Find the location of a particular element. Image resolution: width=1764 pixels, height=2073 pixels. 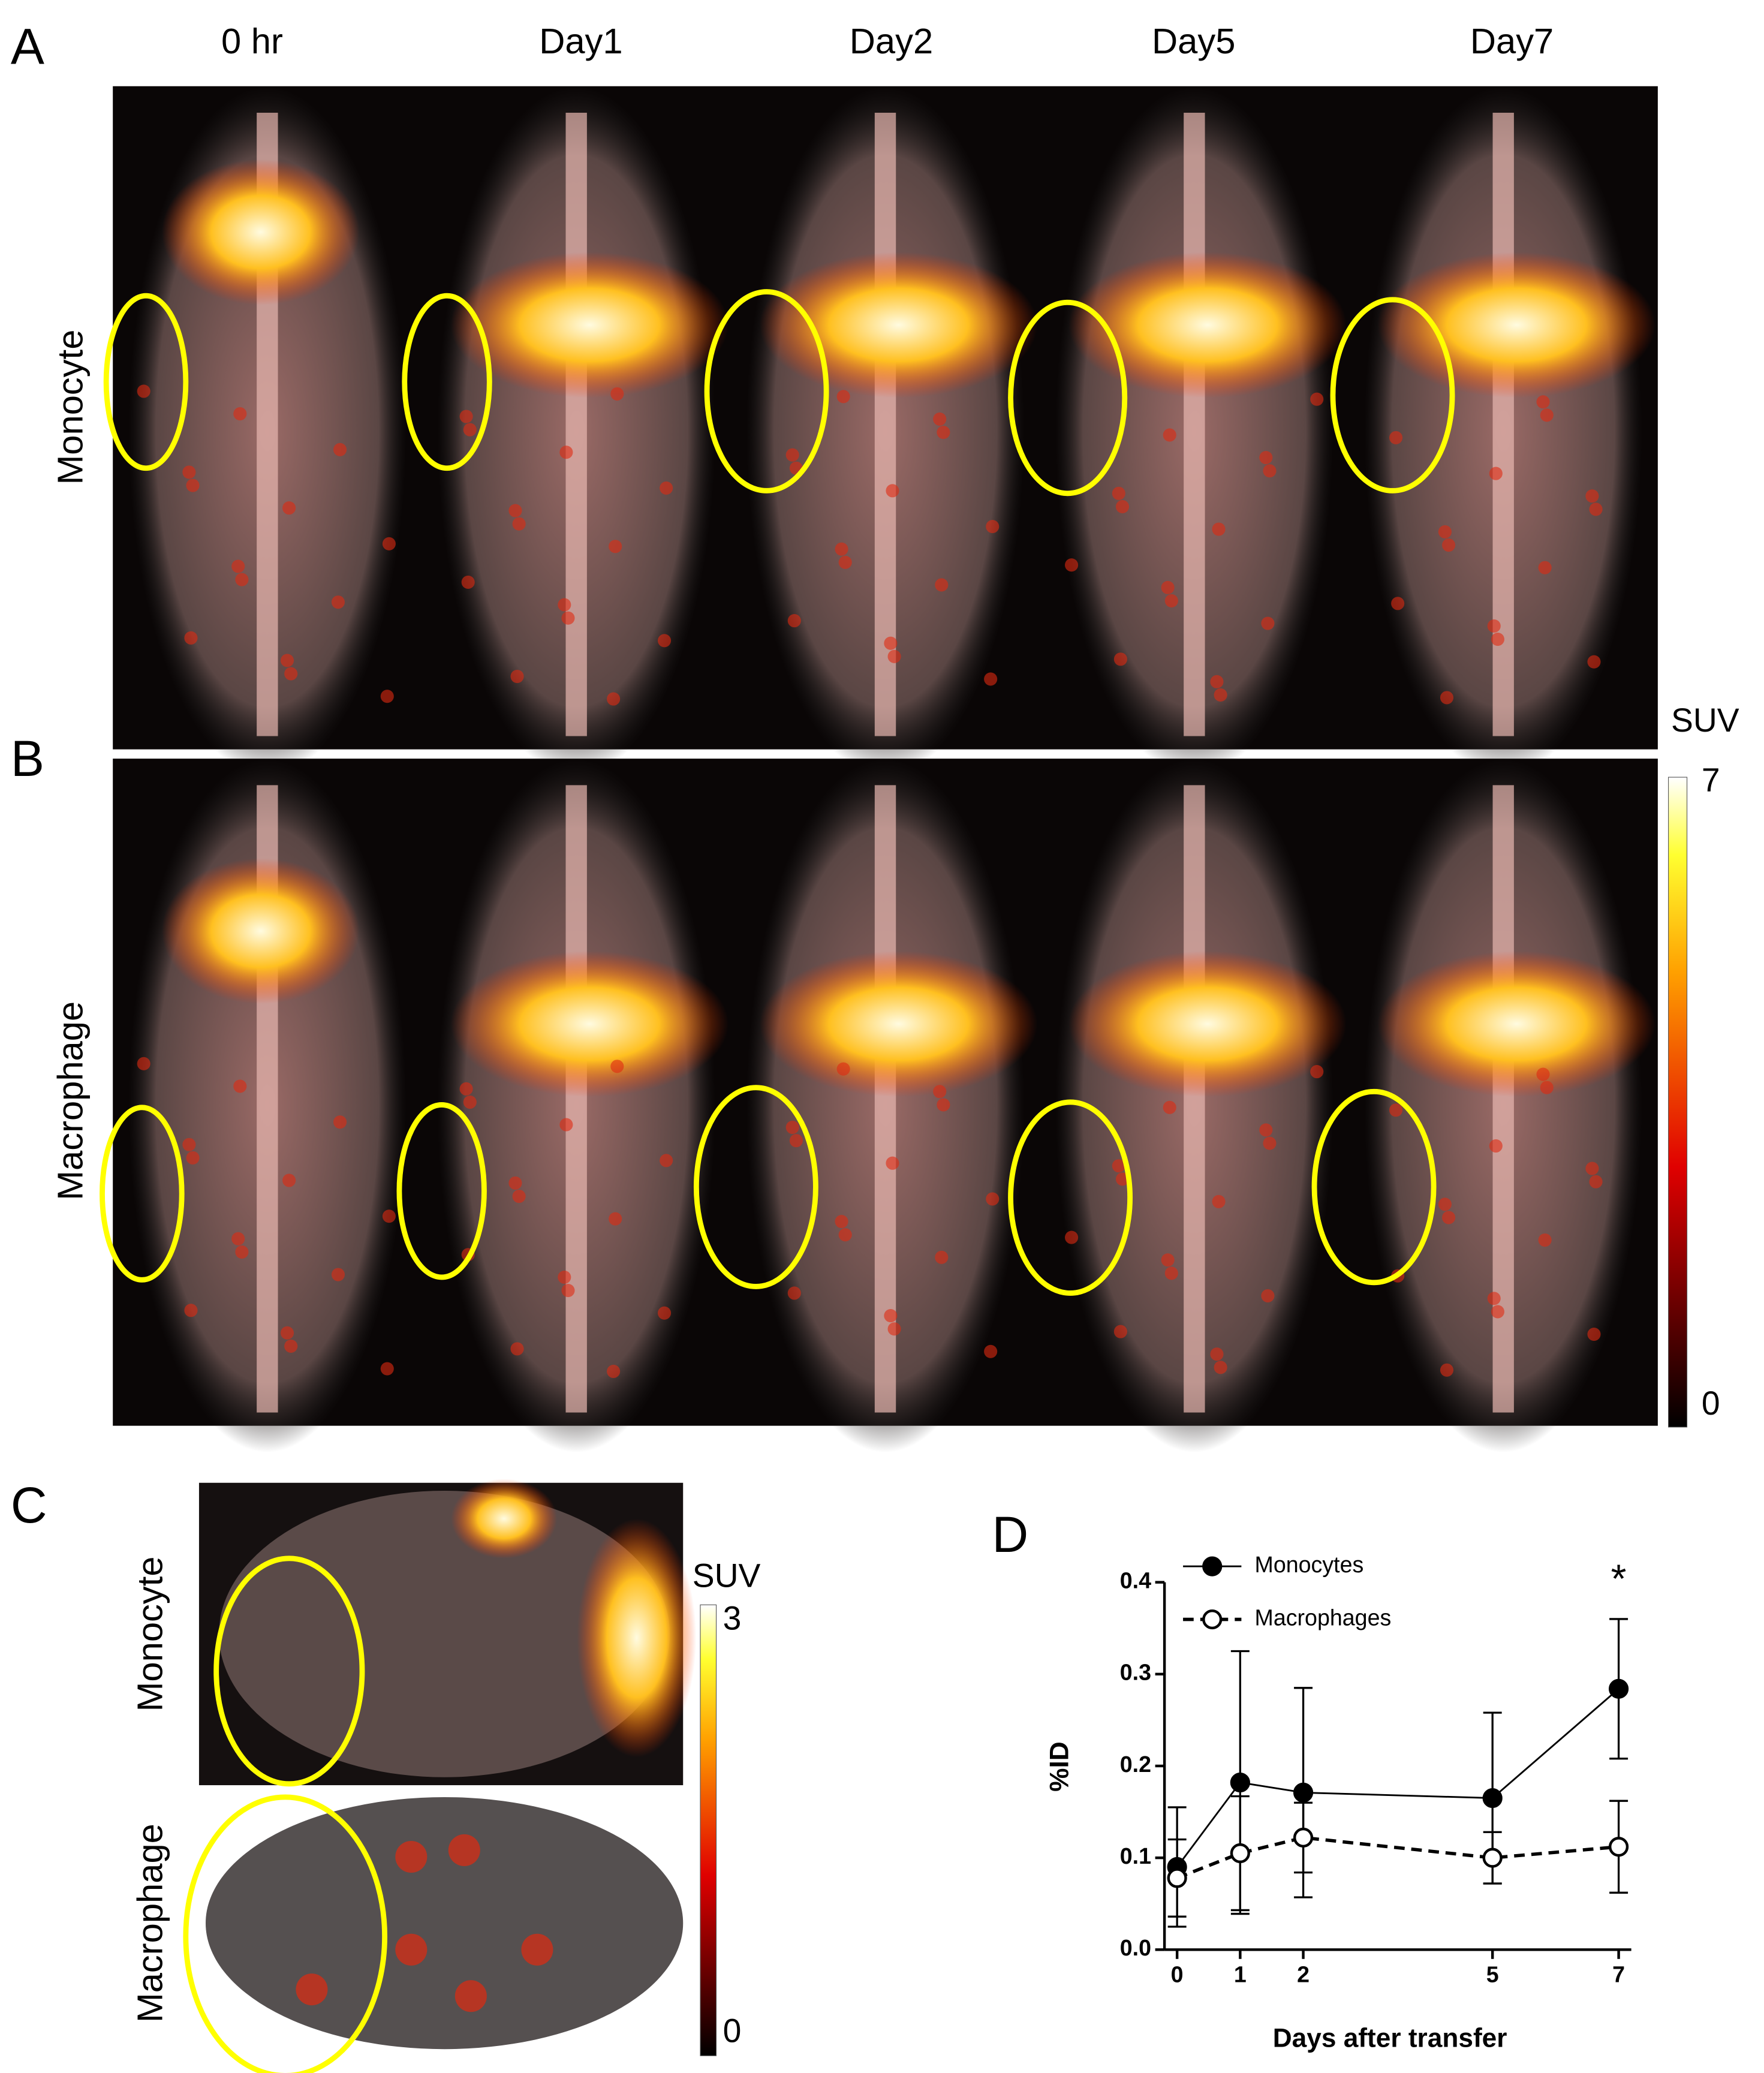

legend-label: Monocytes is located at coordinates (1309, 1564).